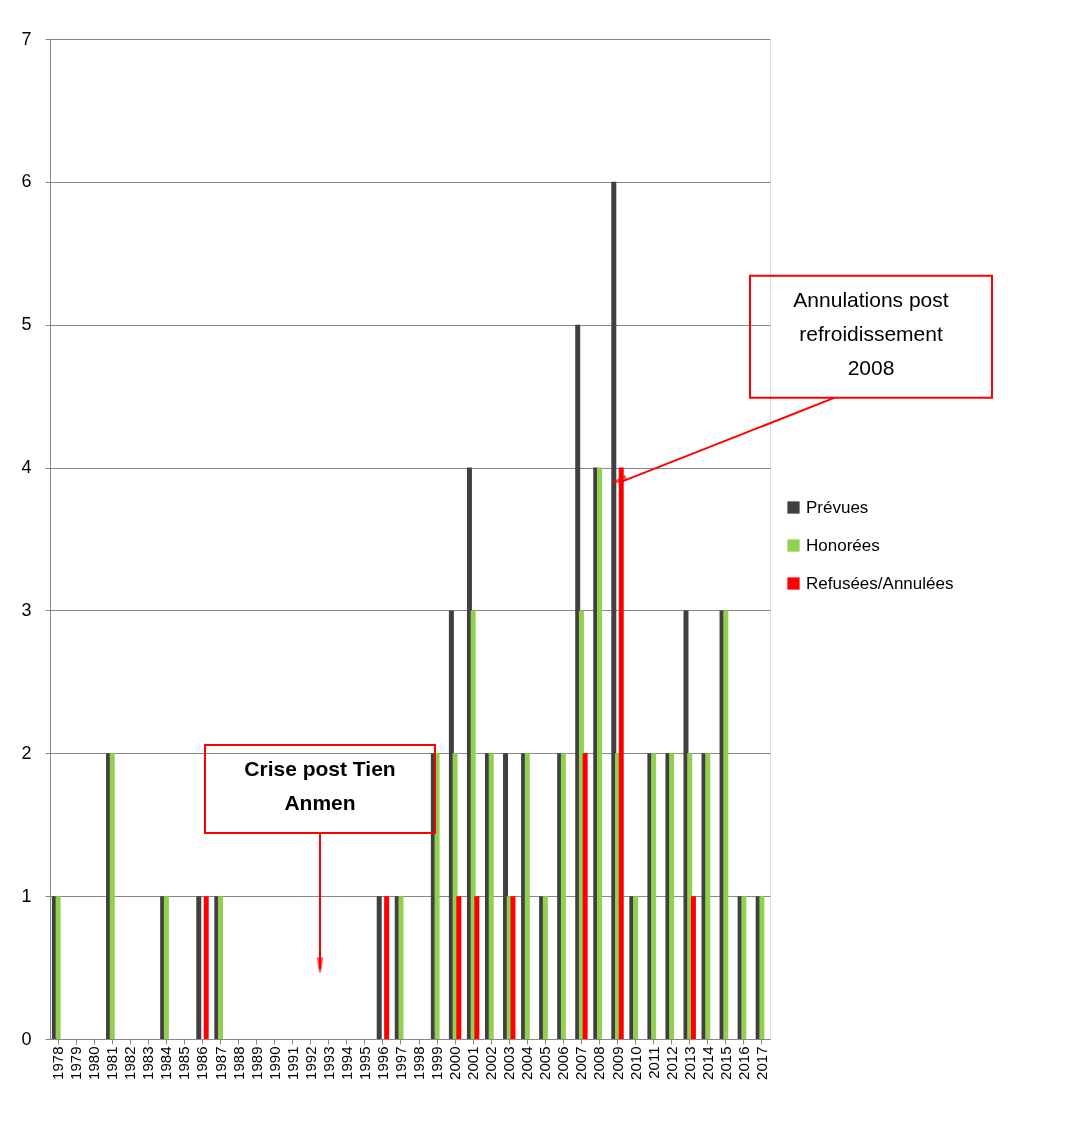 The height and width of the screenshot is (1122, 1086). What do you see at coordinates (671, 1063) in the screenshot?
I see `x-tick-label: 2012` at bounding box center [671, 1063].